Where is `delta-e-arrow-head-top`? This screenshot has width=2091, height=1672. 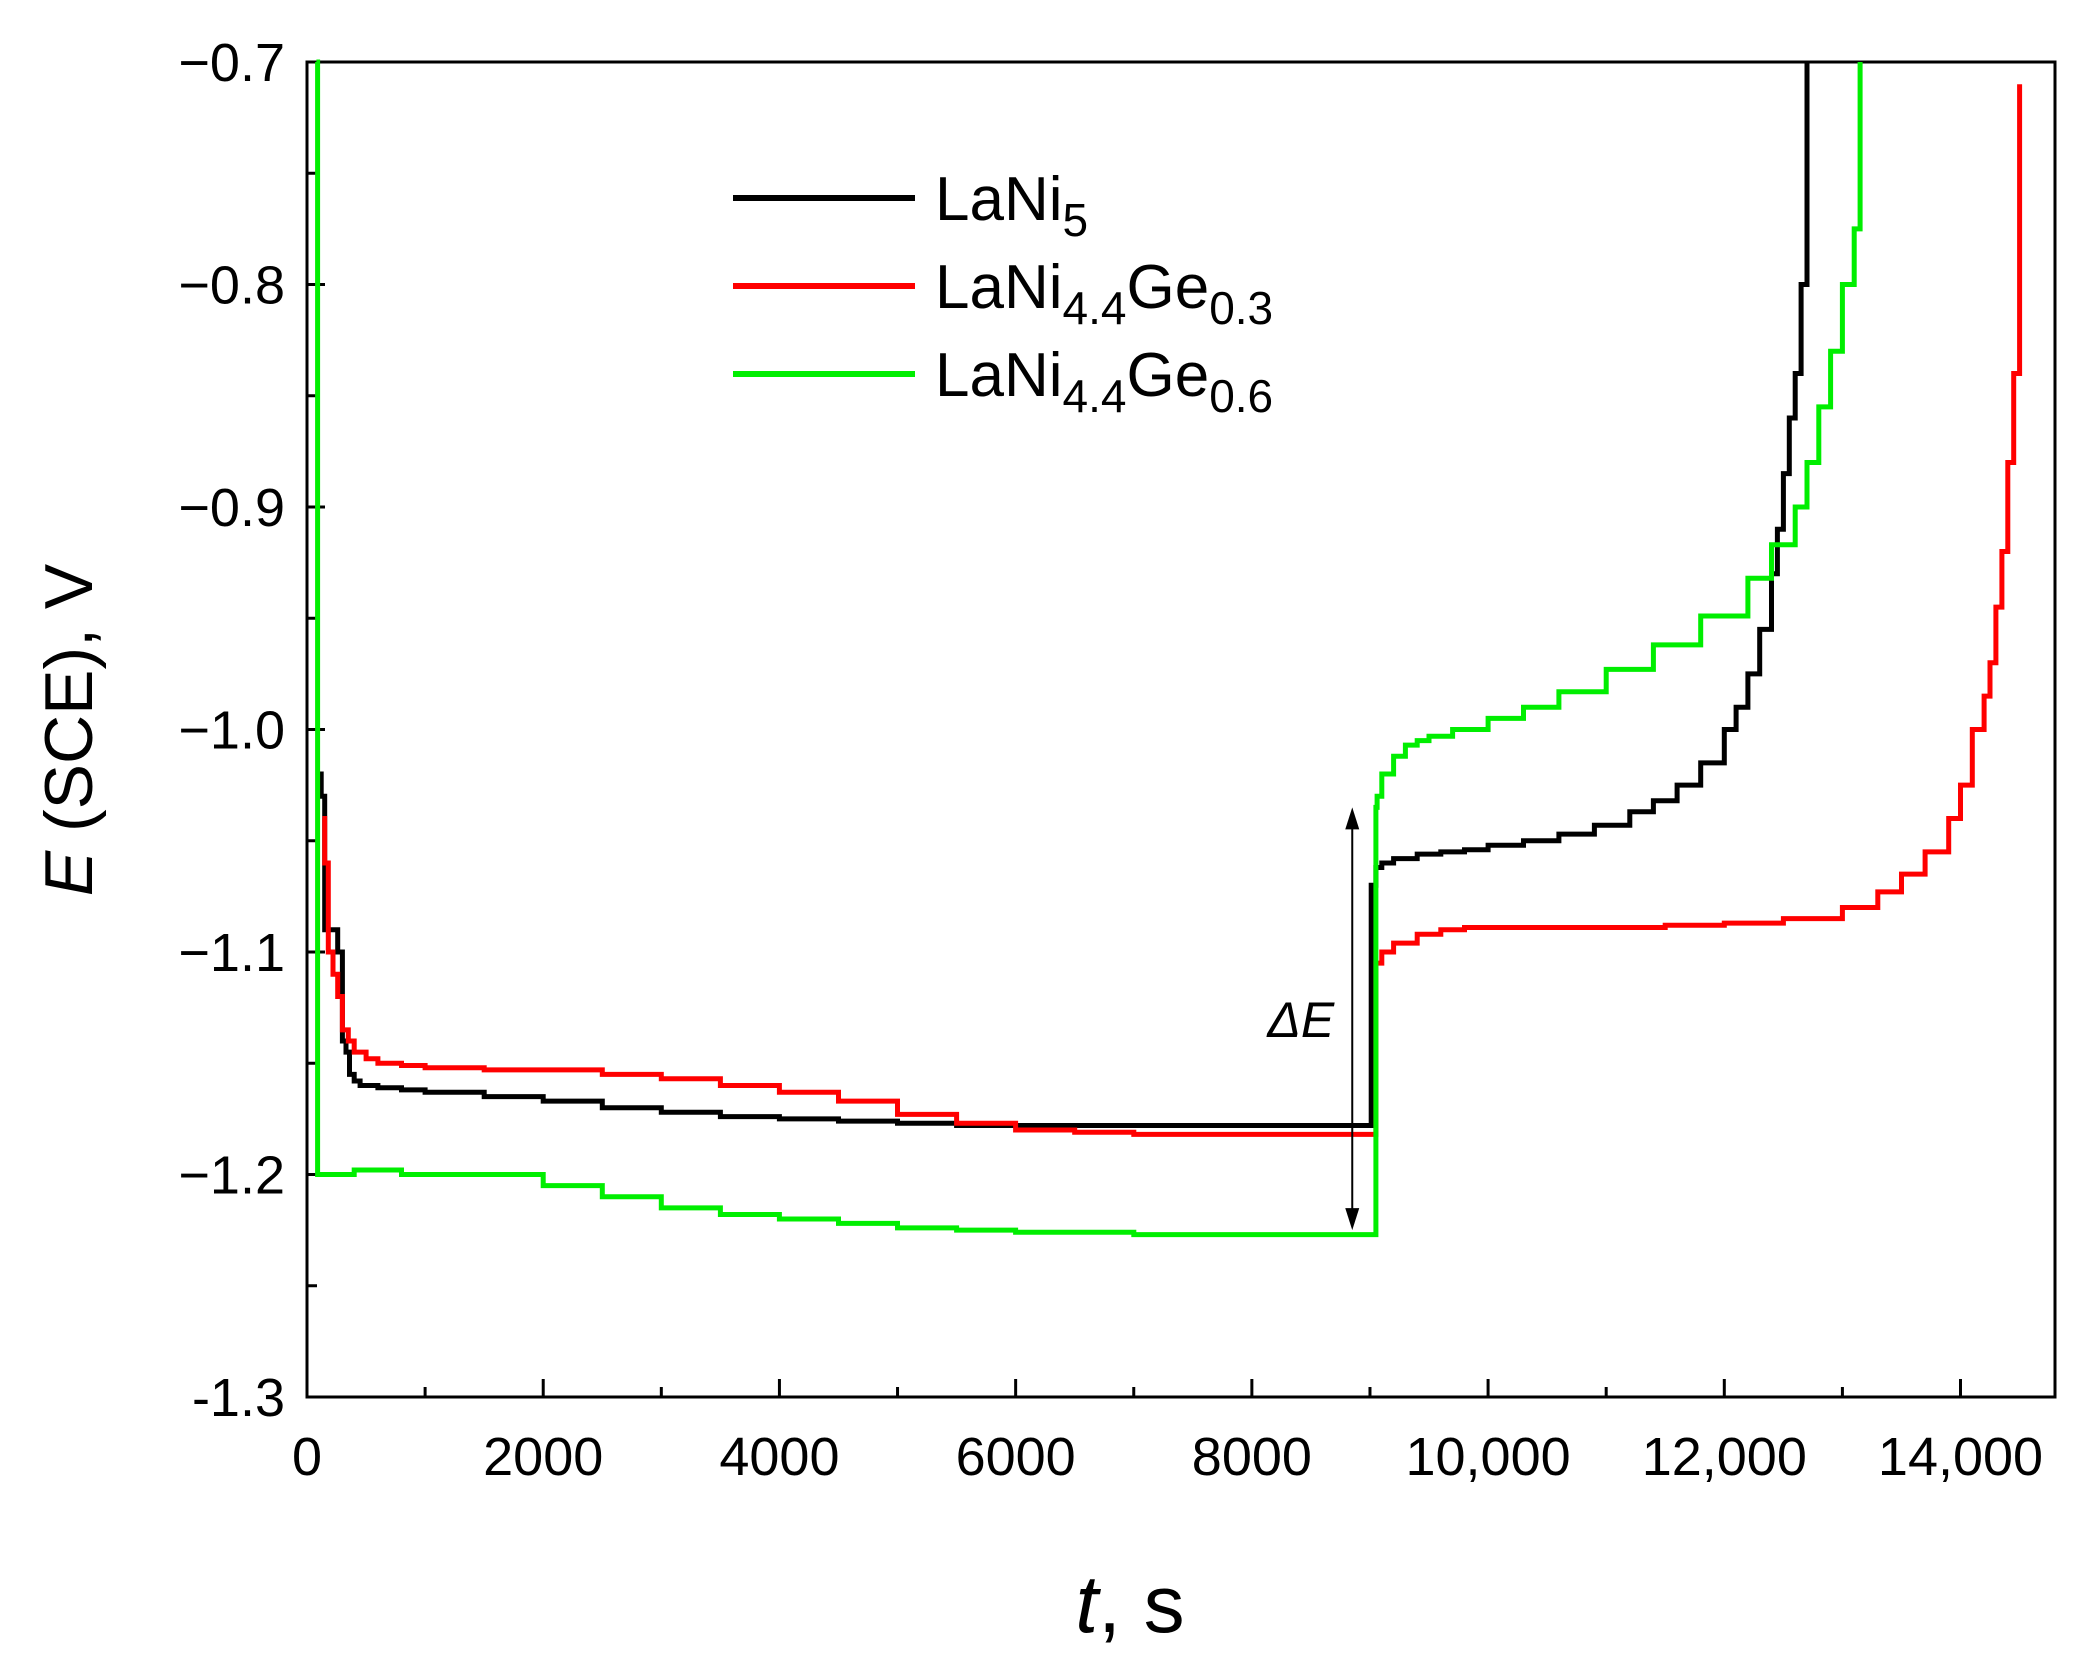
delta-e-arrow-head-top is located at coordinates (1352, 818).